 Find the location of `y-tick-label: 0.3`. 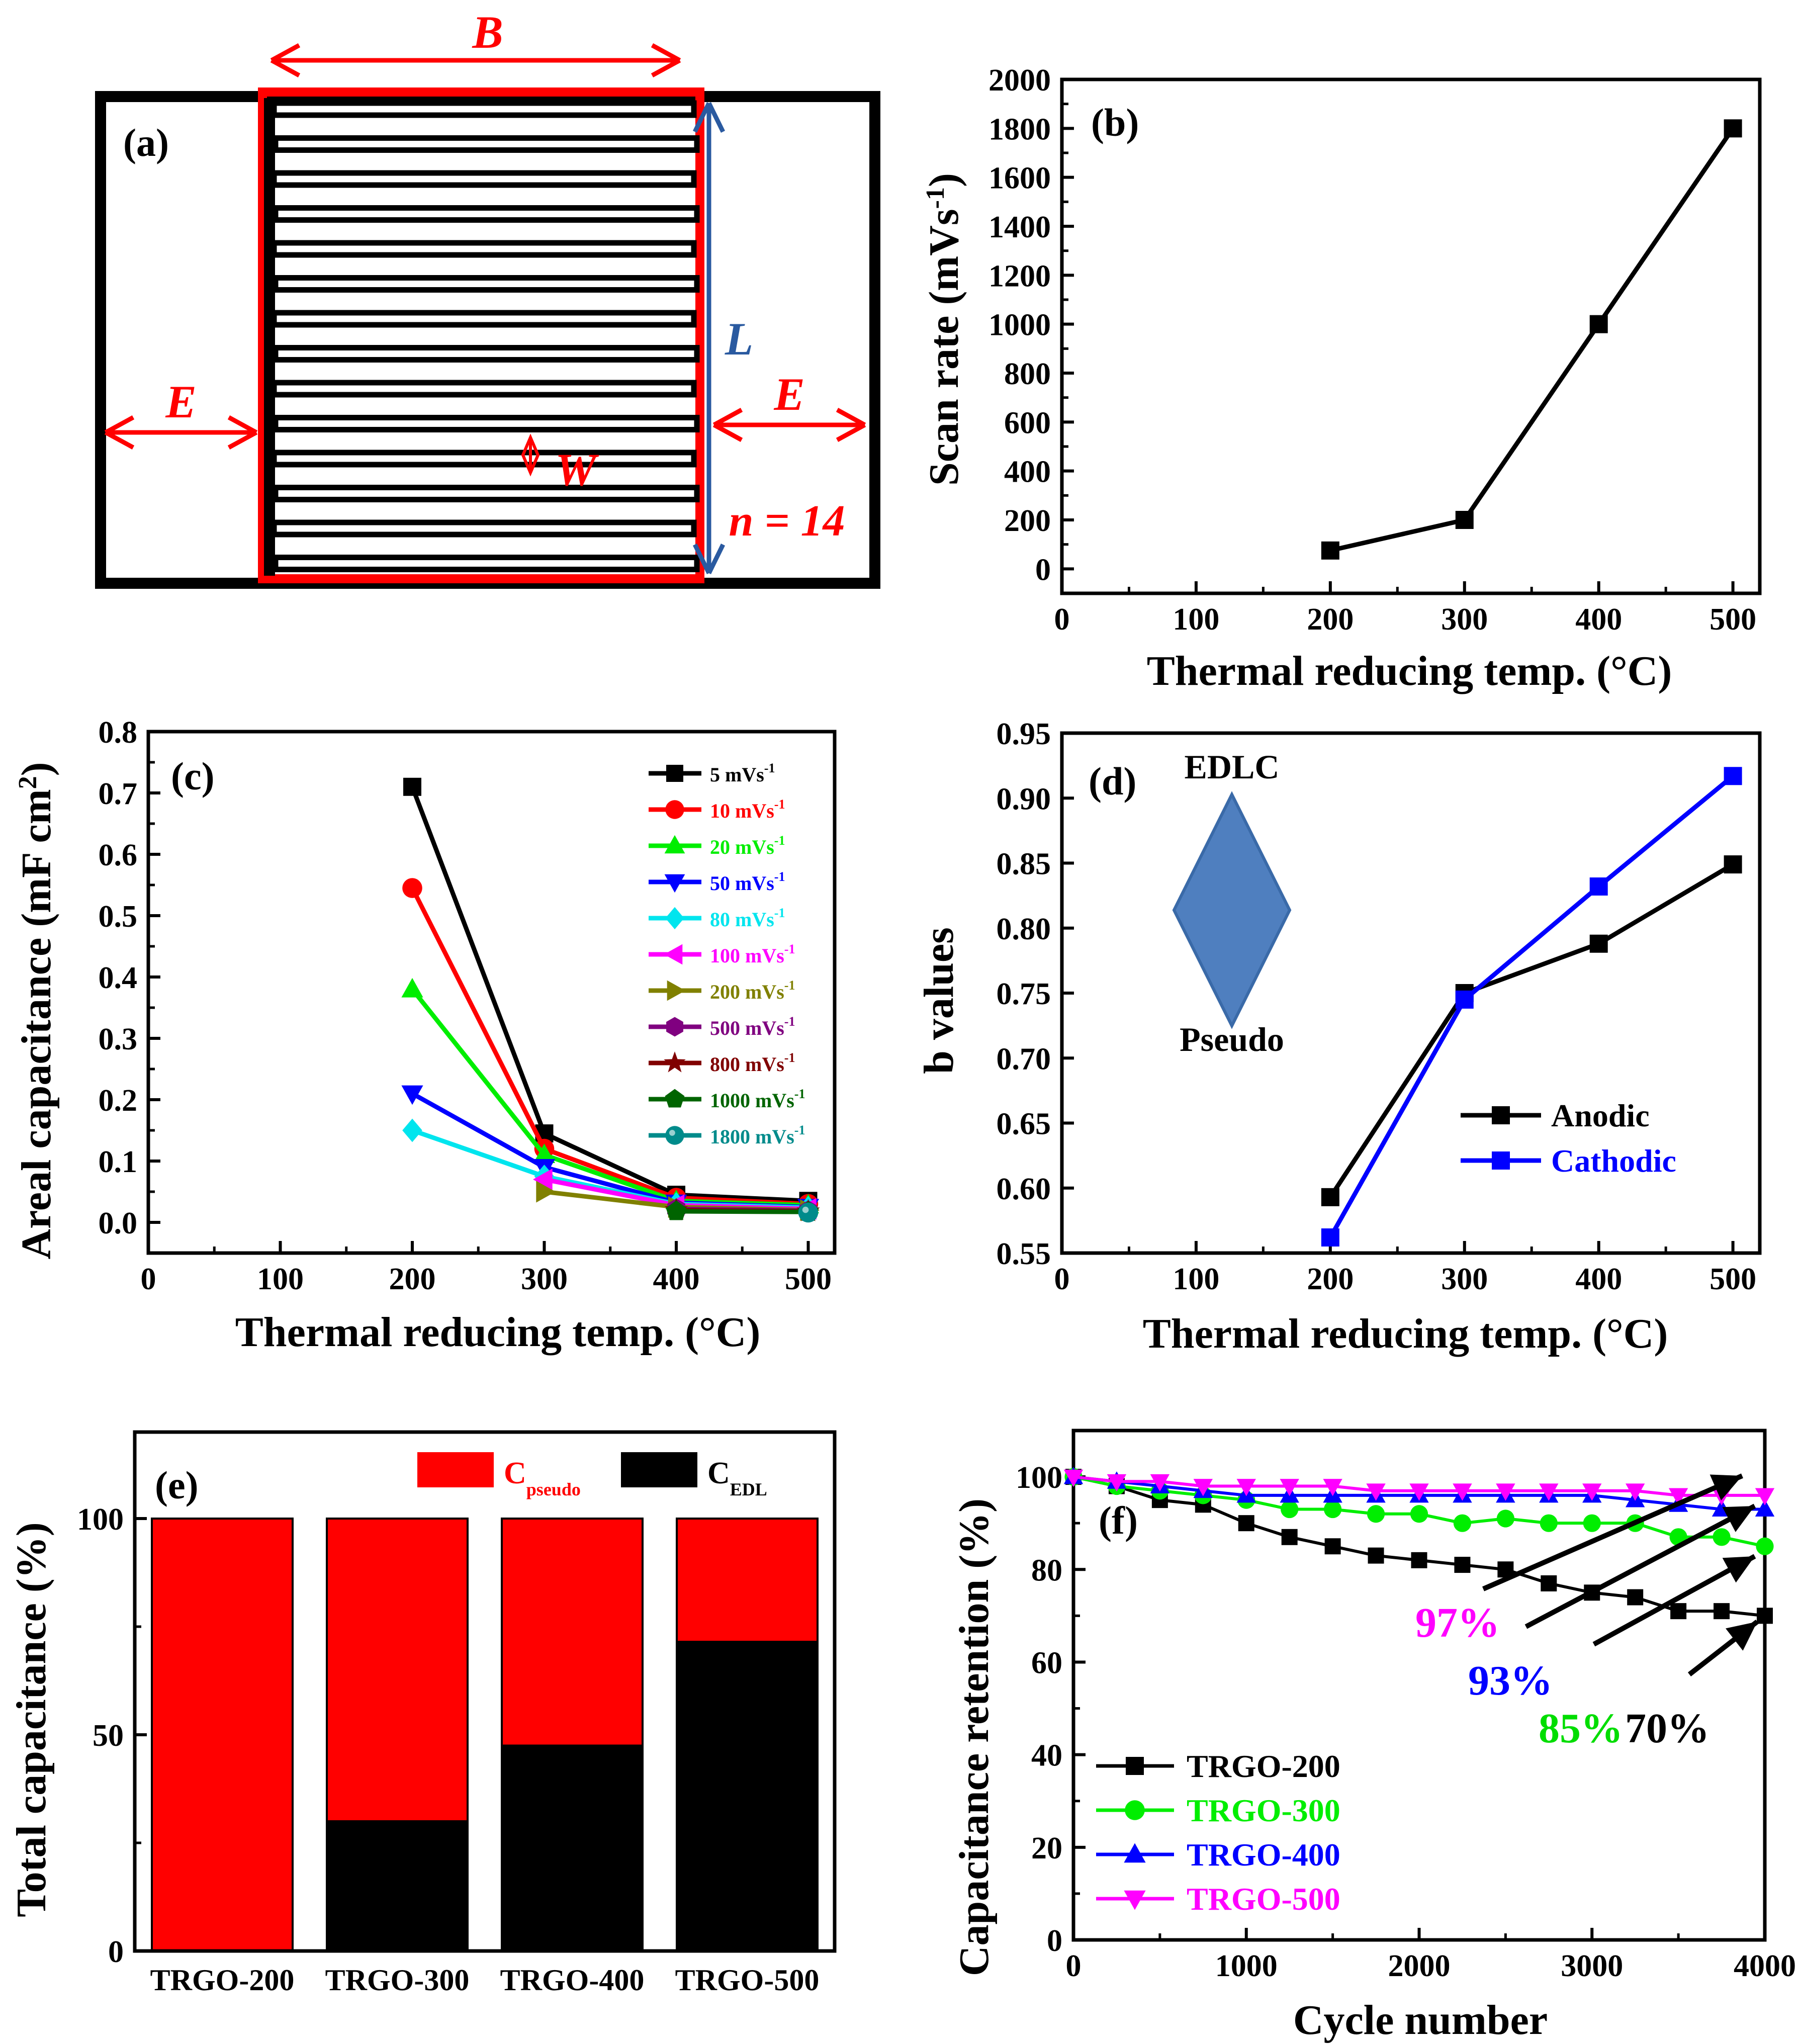

y-tick-label: 0.3 is located at coordinates (119, 1039).